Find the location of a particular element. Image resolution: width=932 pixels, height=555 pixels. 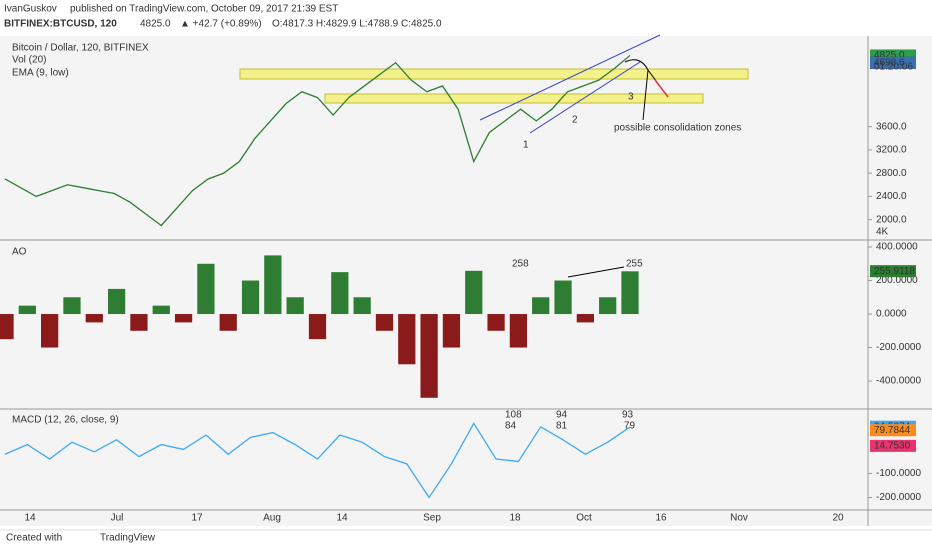

x-tick-label: 17 is located at coordinates (197, 518).